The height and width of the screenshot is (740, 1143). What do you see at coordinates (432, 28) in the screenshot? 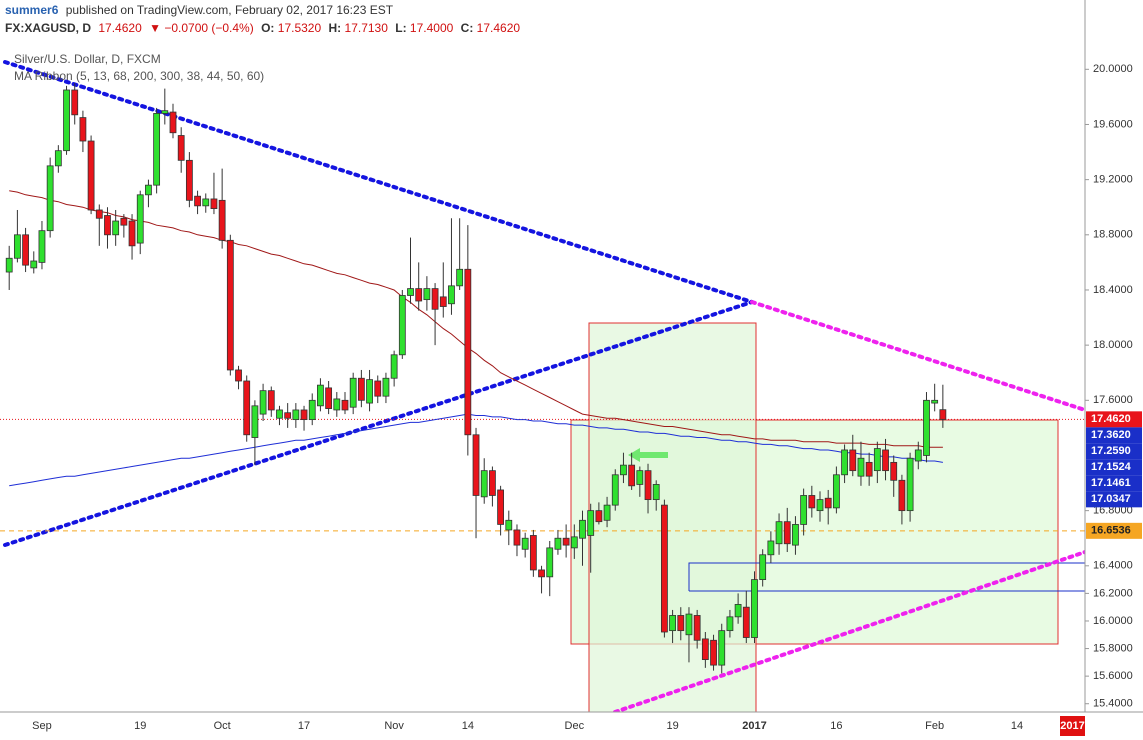
I see `low: 17.4000` at bounding box center [432, 28].